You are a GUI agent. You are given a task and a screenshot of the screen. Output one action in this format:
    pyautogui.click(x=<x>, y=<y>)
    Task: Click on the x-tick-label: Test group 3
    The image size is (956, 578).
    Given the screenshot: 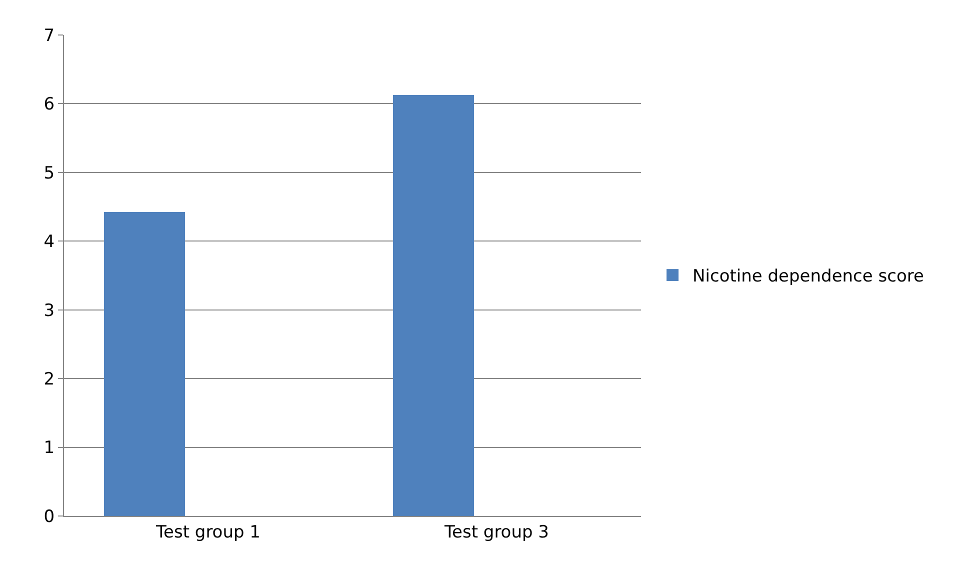 What is the action you would take?
    pyautogui.click(x=496, y=532)
    